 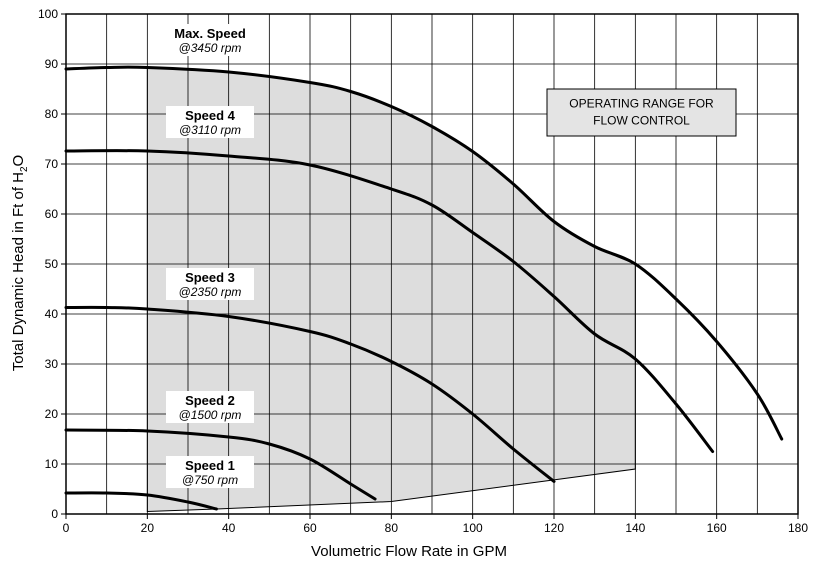 What do you see at coordinates (52, 114) in the screenshot?
I see `y-tick-label-80: 80` at bounding box center [52, 114].